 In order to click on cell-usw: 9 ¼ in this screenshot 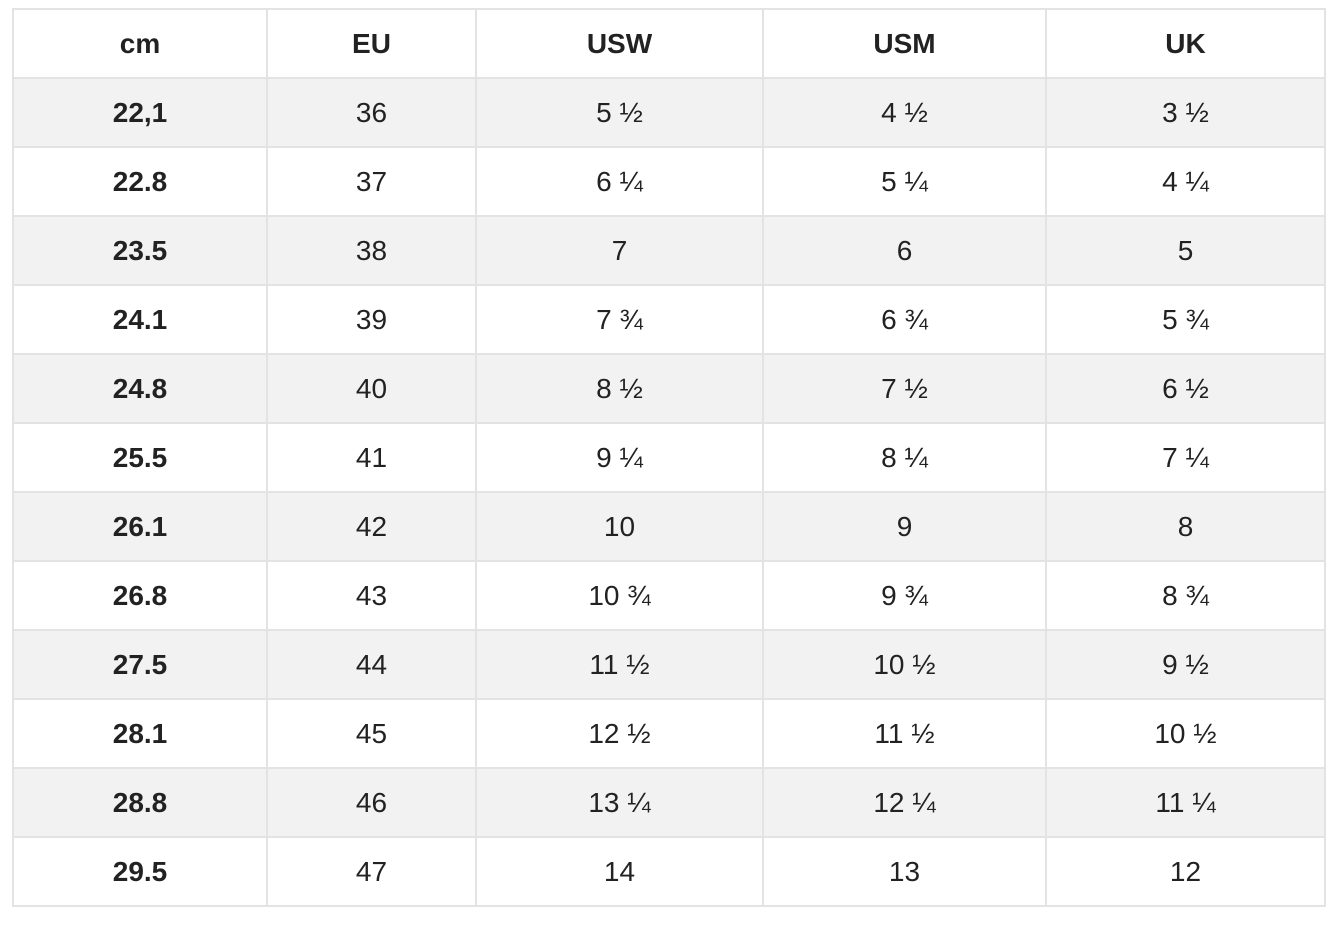, I will do `click(619, 457)`.